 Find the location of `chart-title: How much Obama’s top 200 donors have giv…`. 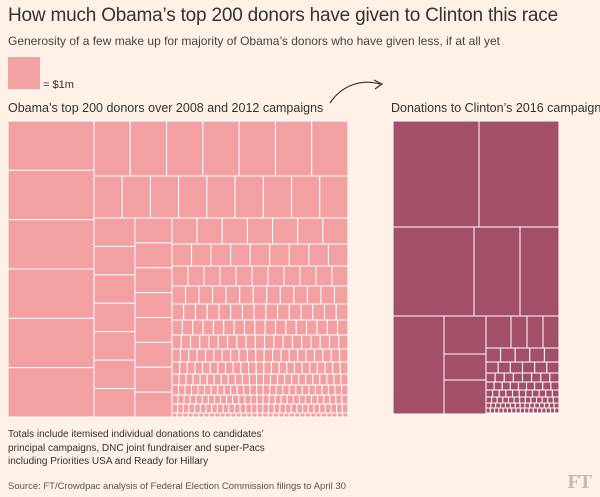

chart-title: How much Obama’s top 200 donors have giv… is located at coordinates (283, 15).